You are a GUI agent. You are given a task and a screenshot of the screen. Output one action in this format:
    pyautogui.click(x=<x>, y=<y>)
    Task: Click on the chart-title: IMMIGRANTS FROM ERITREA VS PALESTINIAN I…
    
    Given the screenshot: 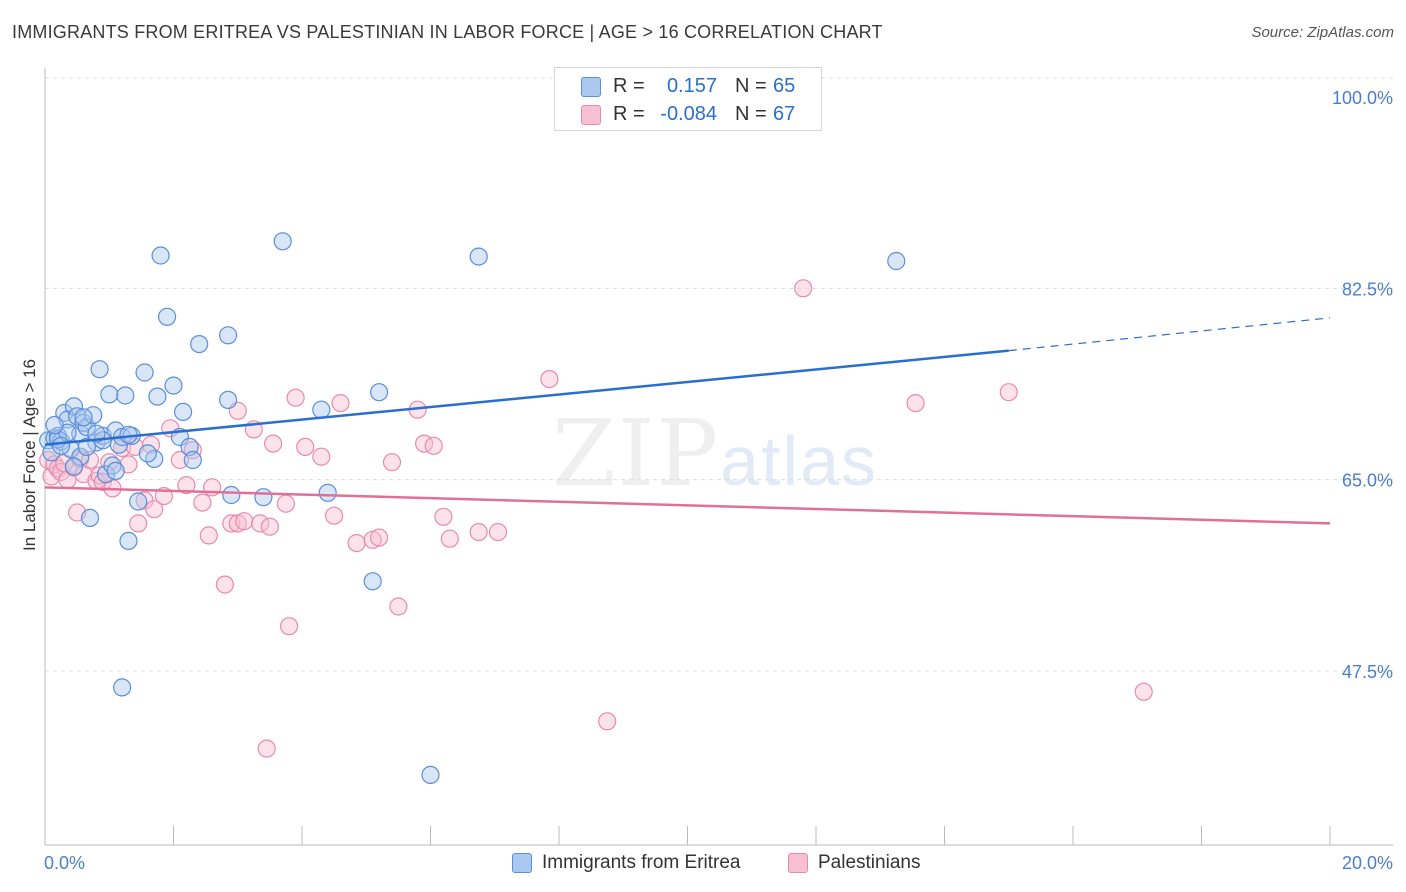 What is the action you would take?
    pyautogui.click(x=447, y=32)
    